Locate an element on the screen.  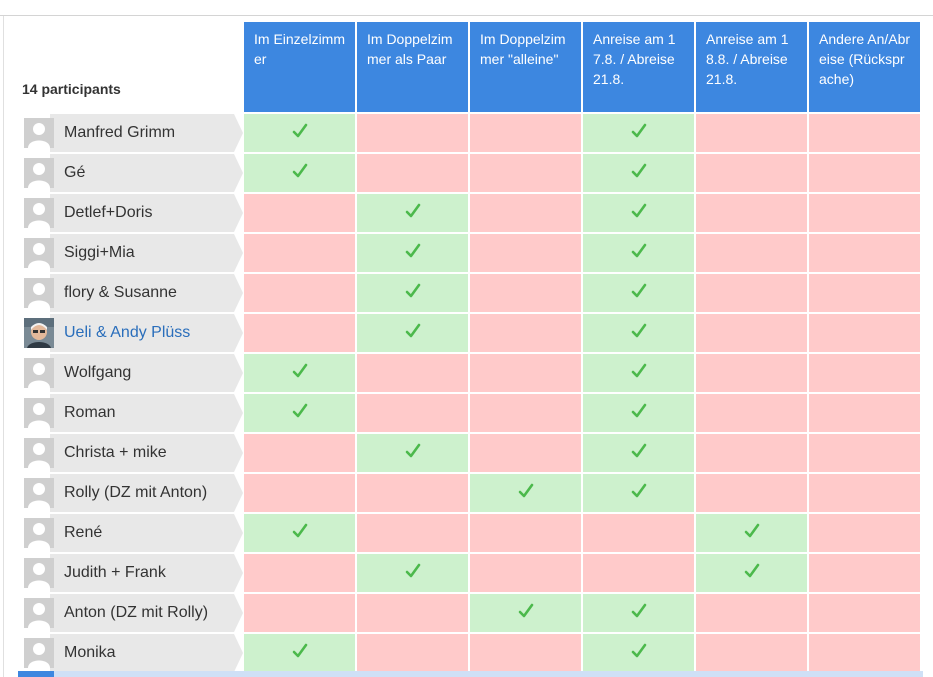
participant-row: Anton (DZ mit Rolly) is located at coordinates (470, 613).